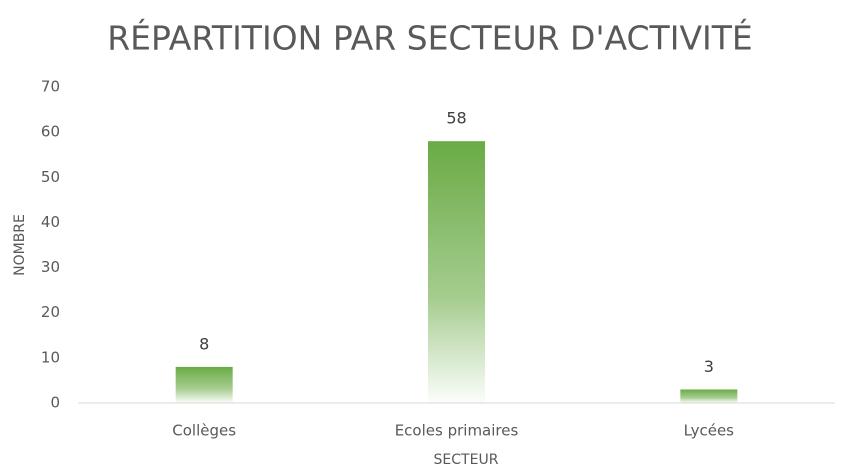 This screenshot has width=841, height=468. Describe the element at coordinates (50, 87) in the screenshot. I see `y-tick-label: 70` at that location.